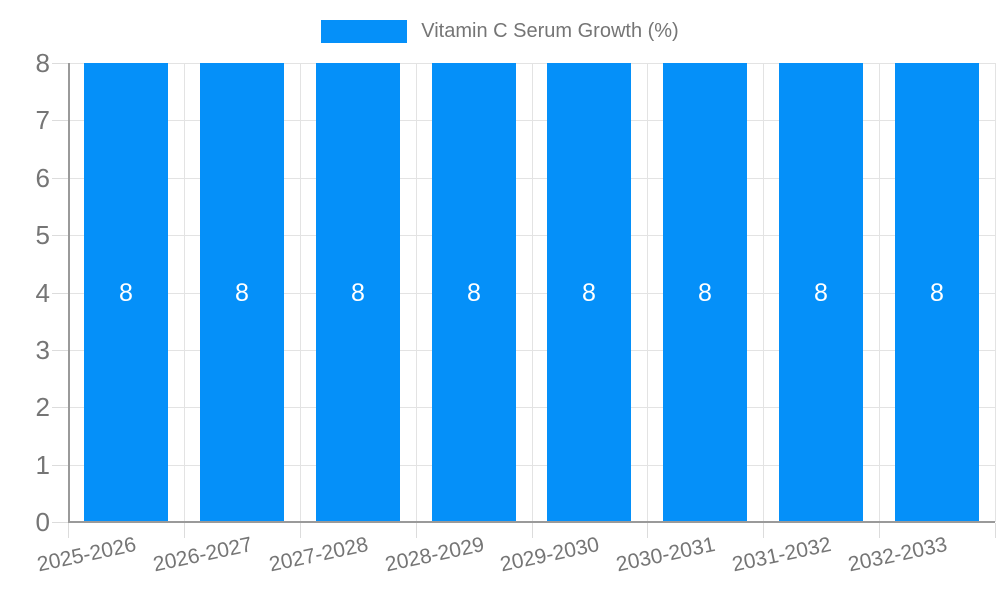 The width and height of the screenshot is (1000, 600). What do you see at coordinates (86, 555) in the screenshot?
I see `x-tick-label: 2025-2026` at bounding box center [86, 555].